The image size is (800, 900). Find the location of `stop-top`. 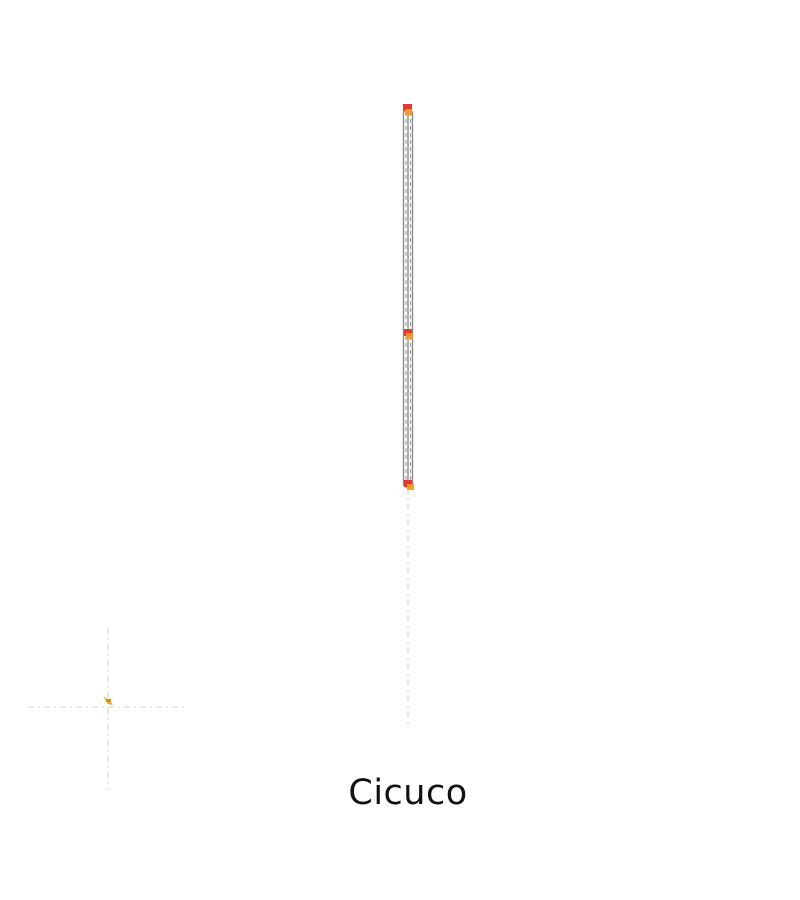

stop-top is located at coordinates (407, 109).